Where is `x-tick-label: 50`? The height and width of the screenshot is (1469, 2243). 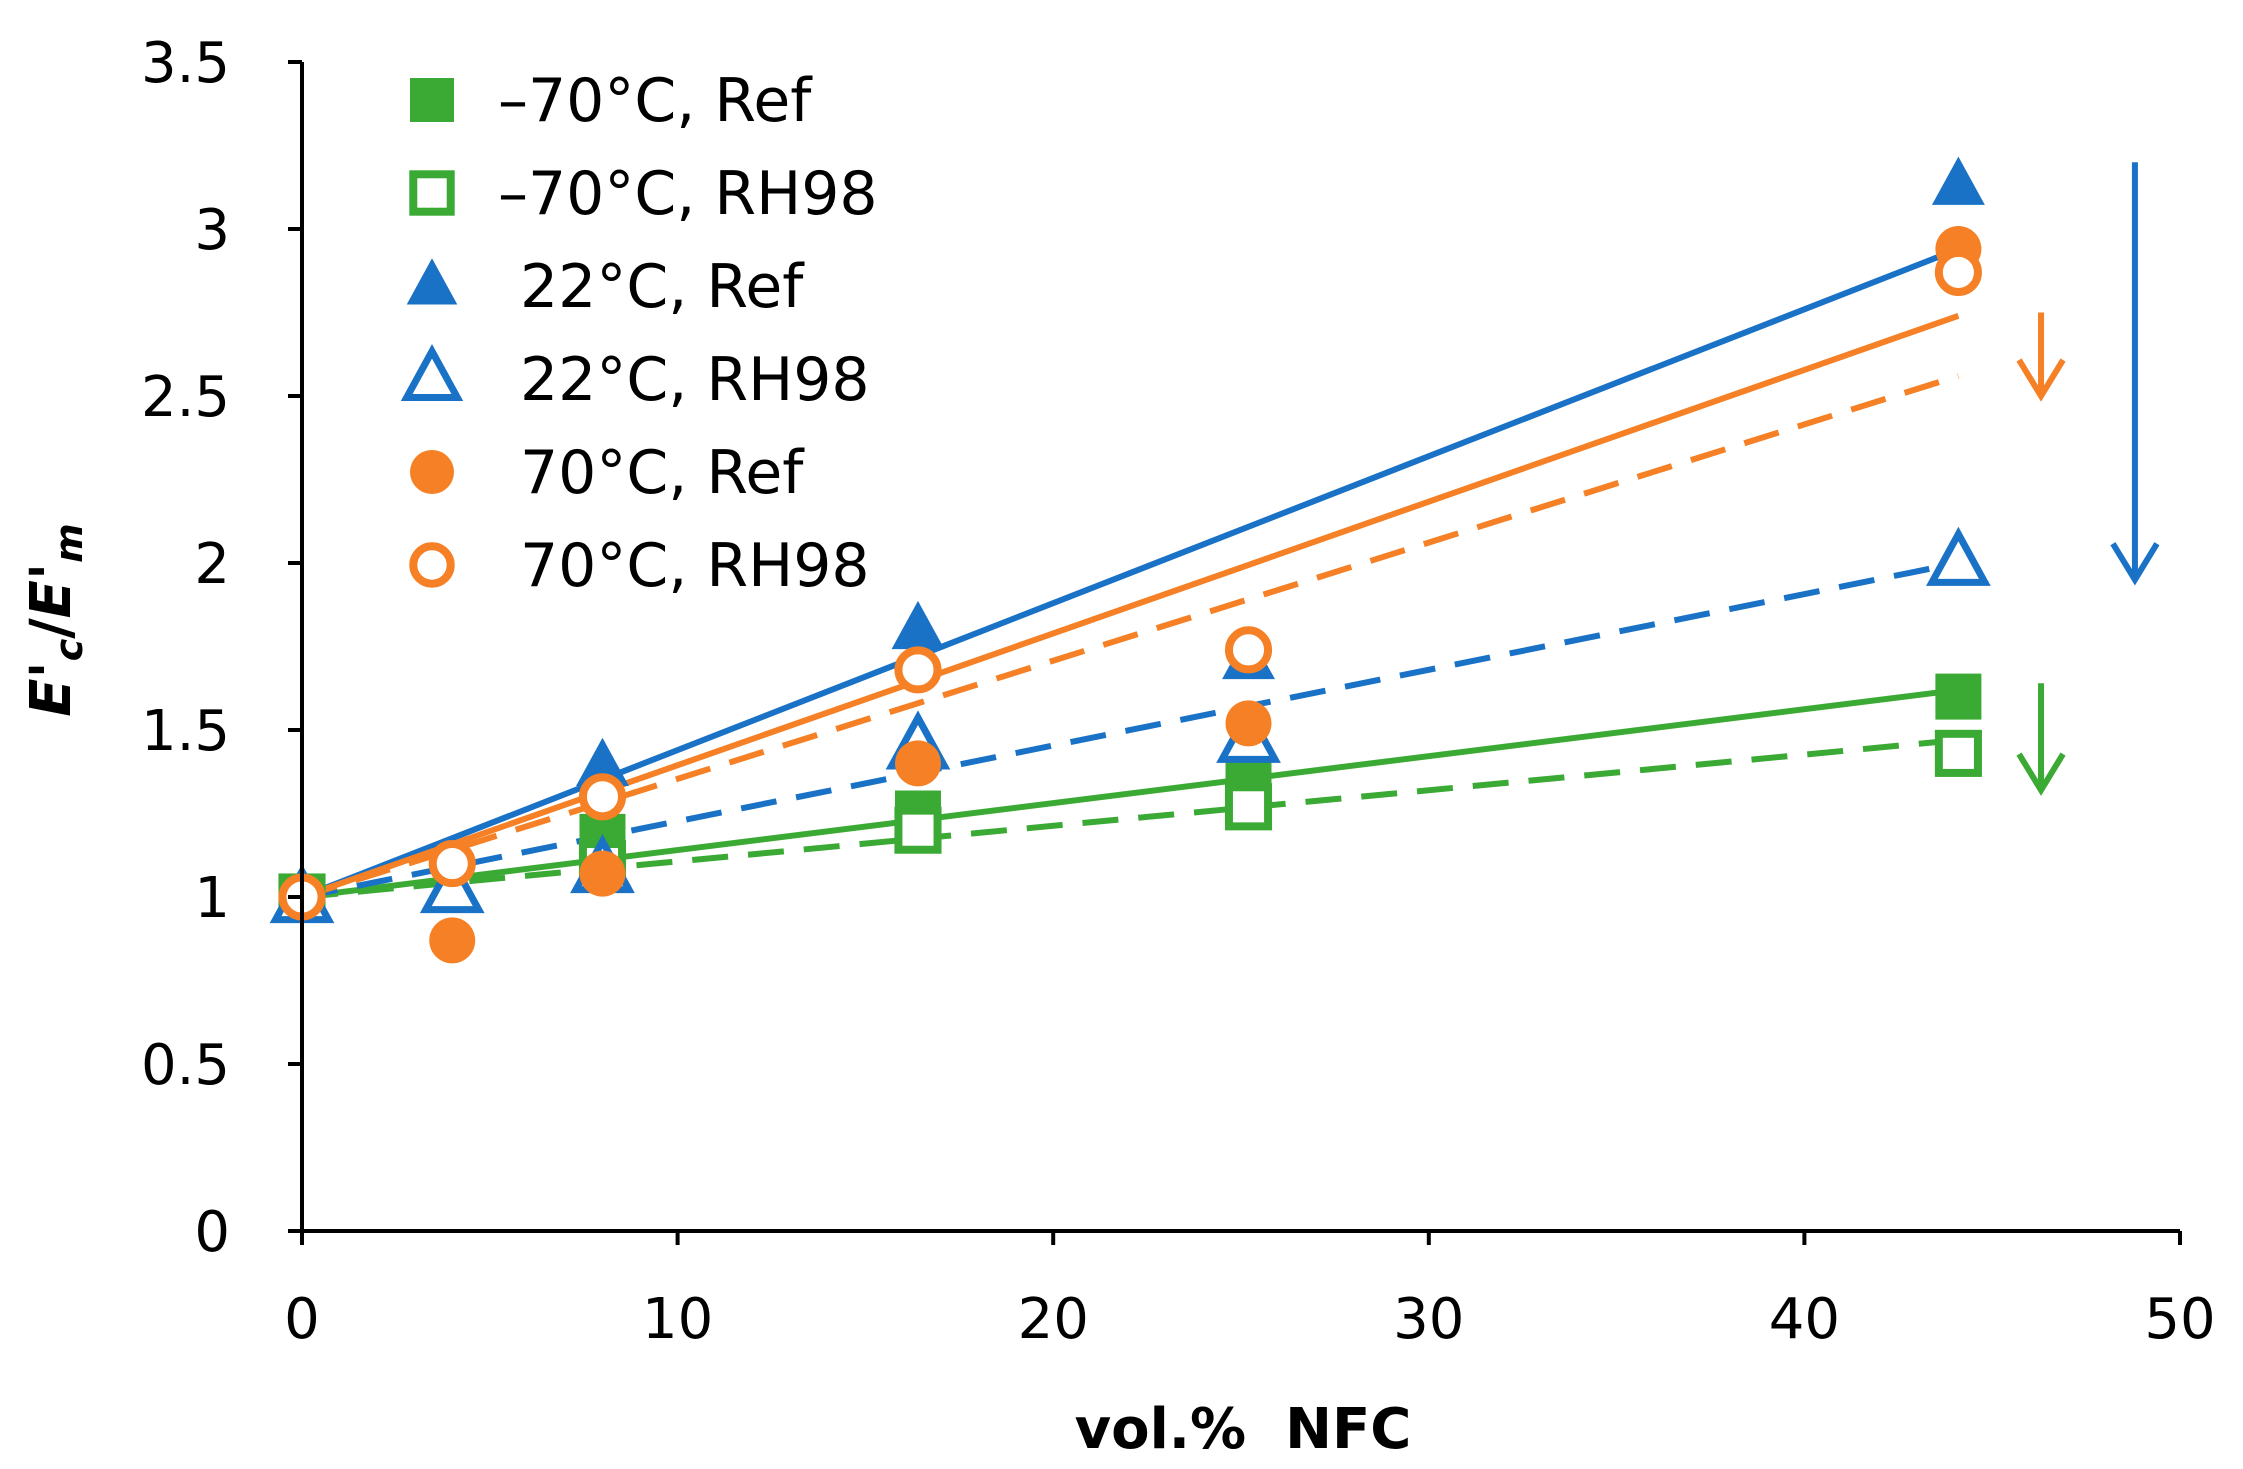 x-tick-label: 50 is located at coordinates (2179, 1319).